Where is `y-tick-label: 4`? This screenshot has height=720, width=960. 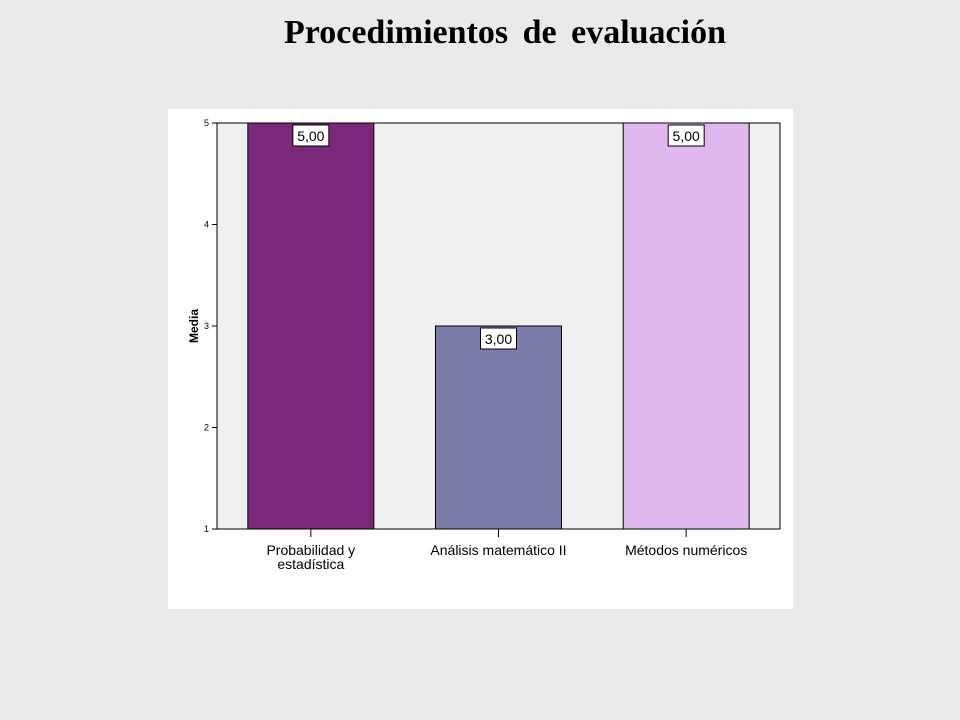 y-tick-label: 4 is located at coordinates (206, 225).